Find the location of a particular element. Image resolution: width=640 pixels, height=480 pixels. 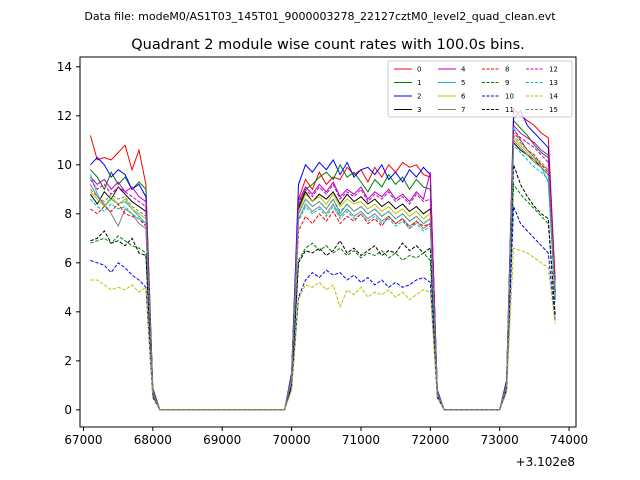

x-tick-label: 68000 is located at coordinates (153, 440).